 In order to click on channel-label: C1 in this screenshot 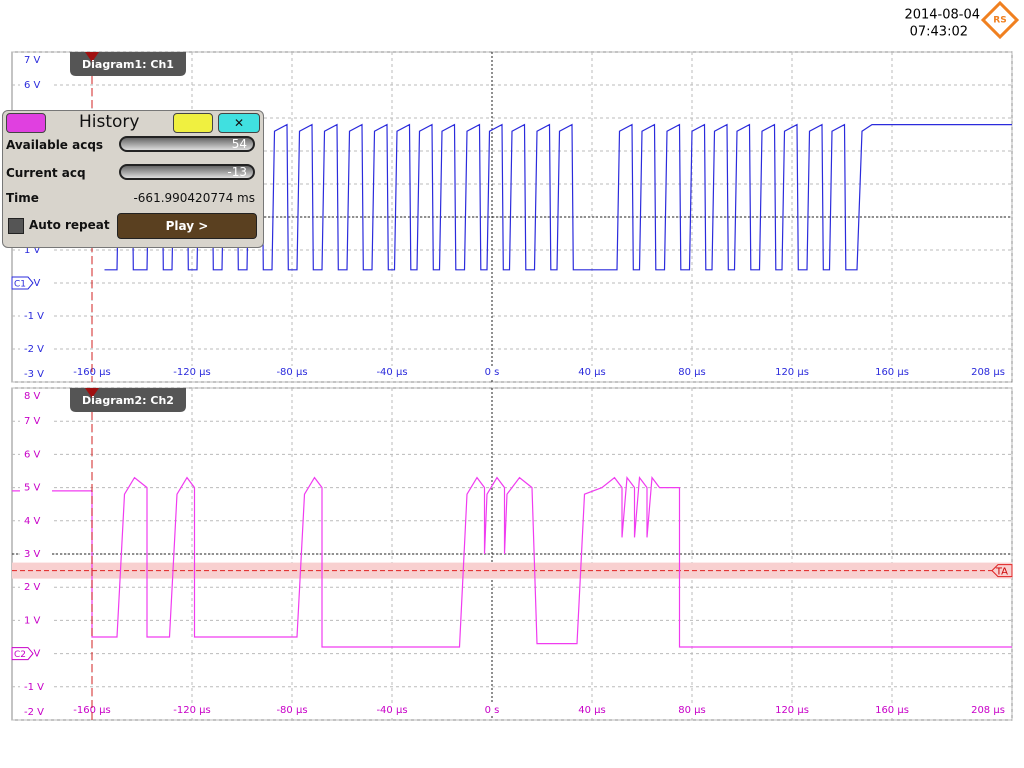, I will do `click(20, 285)`.